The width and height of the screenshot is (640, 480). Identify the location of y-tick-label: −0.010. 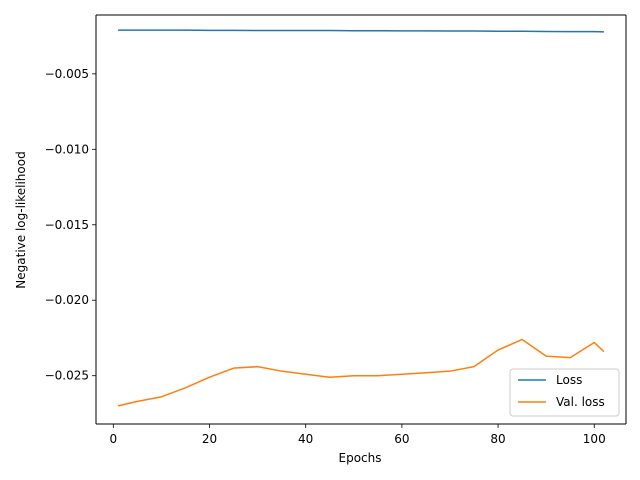
(67, 149).